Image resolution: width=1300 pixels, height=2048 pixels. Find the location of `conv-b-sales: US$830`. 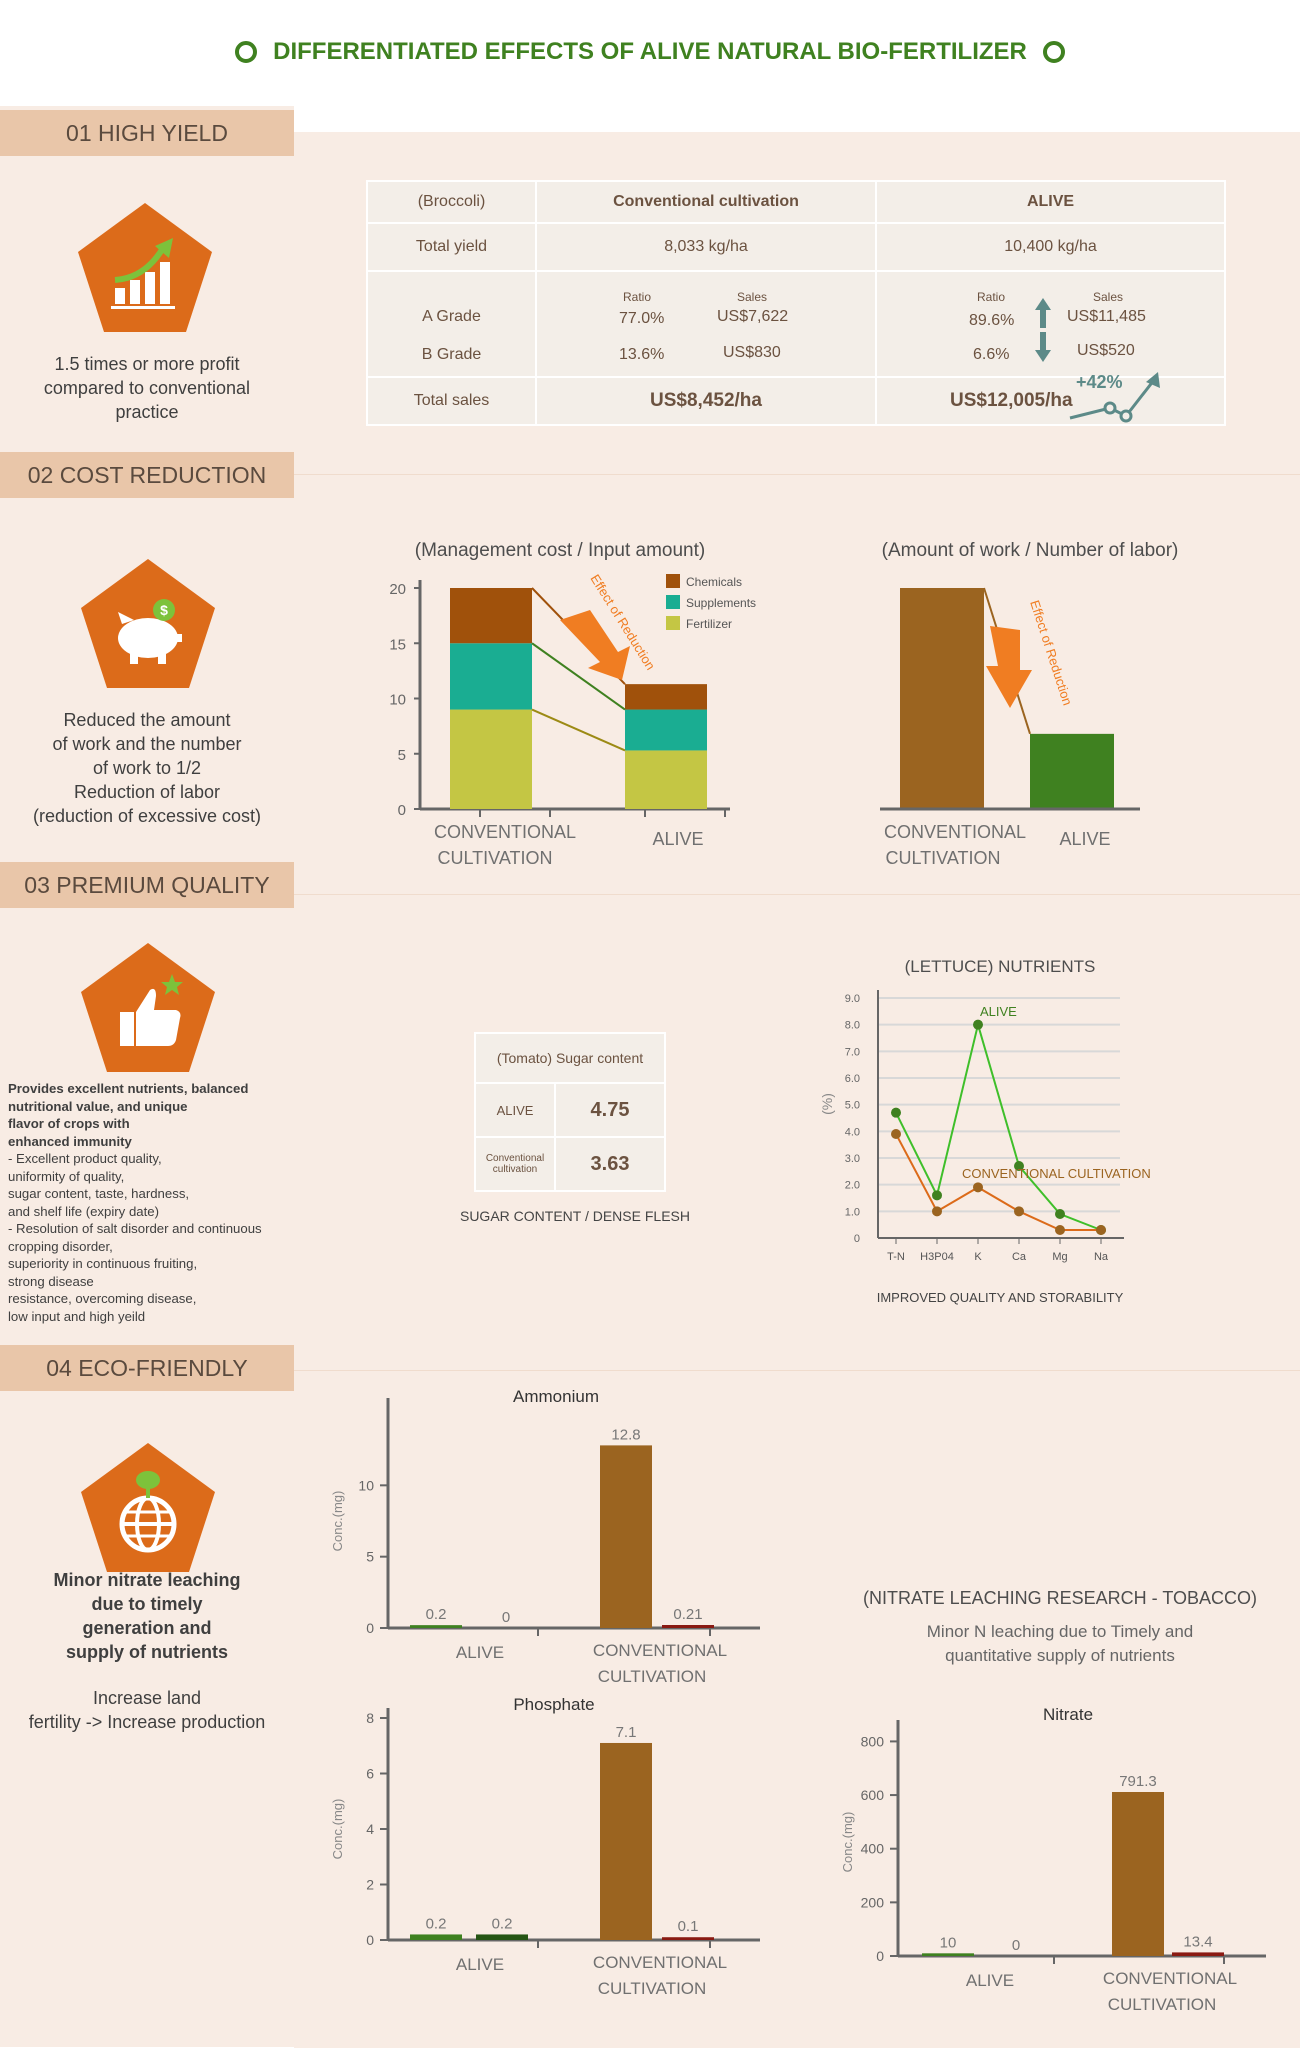

conv-b-sales: US$830 is located at coordinates (752, 352).